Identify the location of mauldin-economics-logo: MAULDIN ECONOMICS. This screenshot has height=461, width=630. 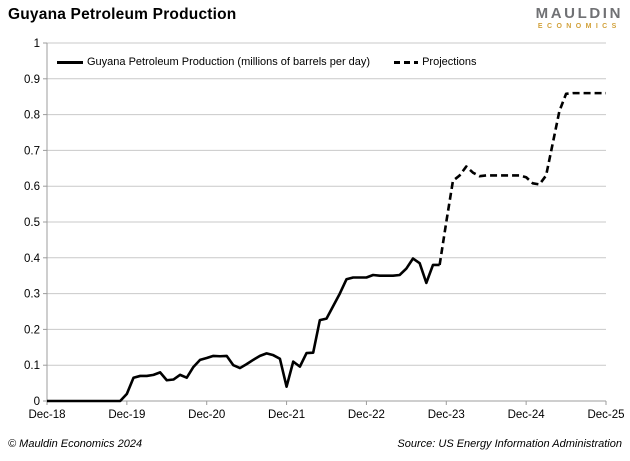
(579, 18).